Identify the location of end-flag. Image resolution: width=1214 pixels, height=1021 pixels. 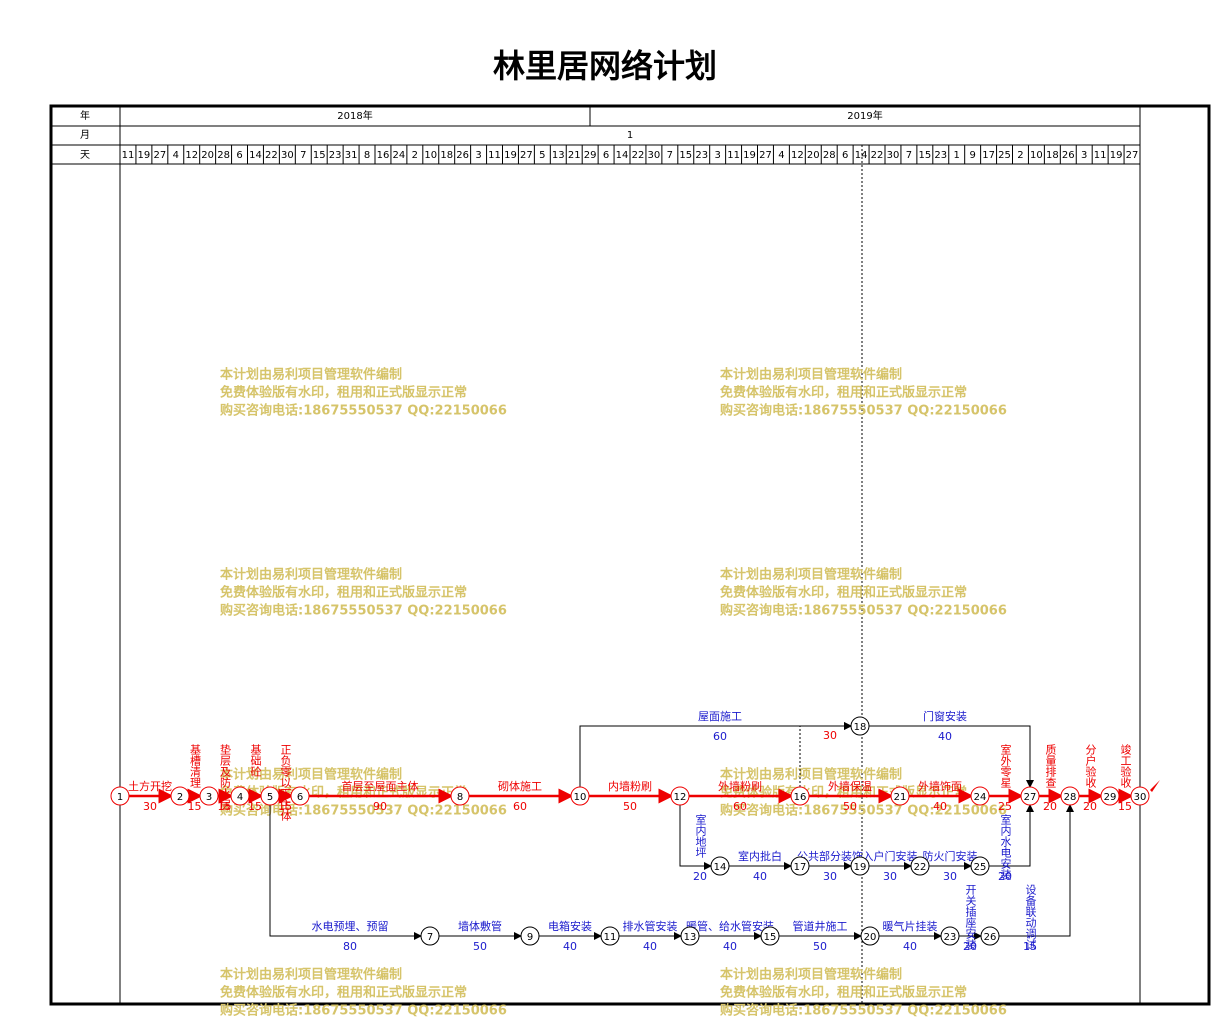
(1155, 786).